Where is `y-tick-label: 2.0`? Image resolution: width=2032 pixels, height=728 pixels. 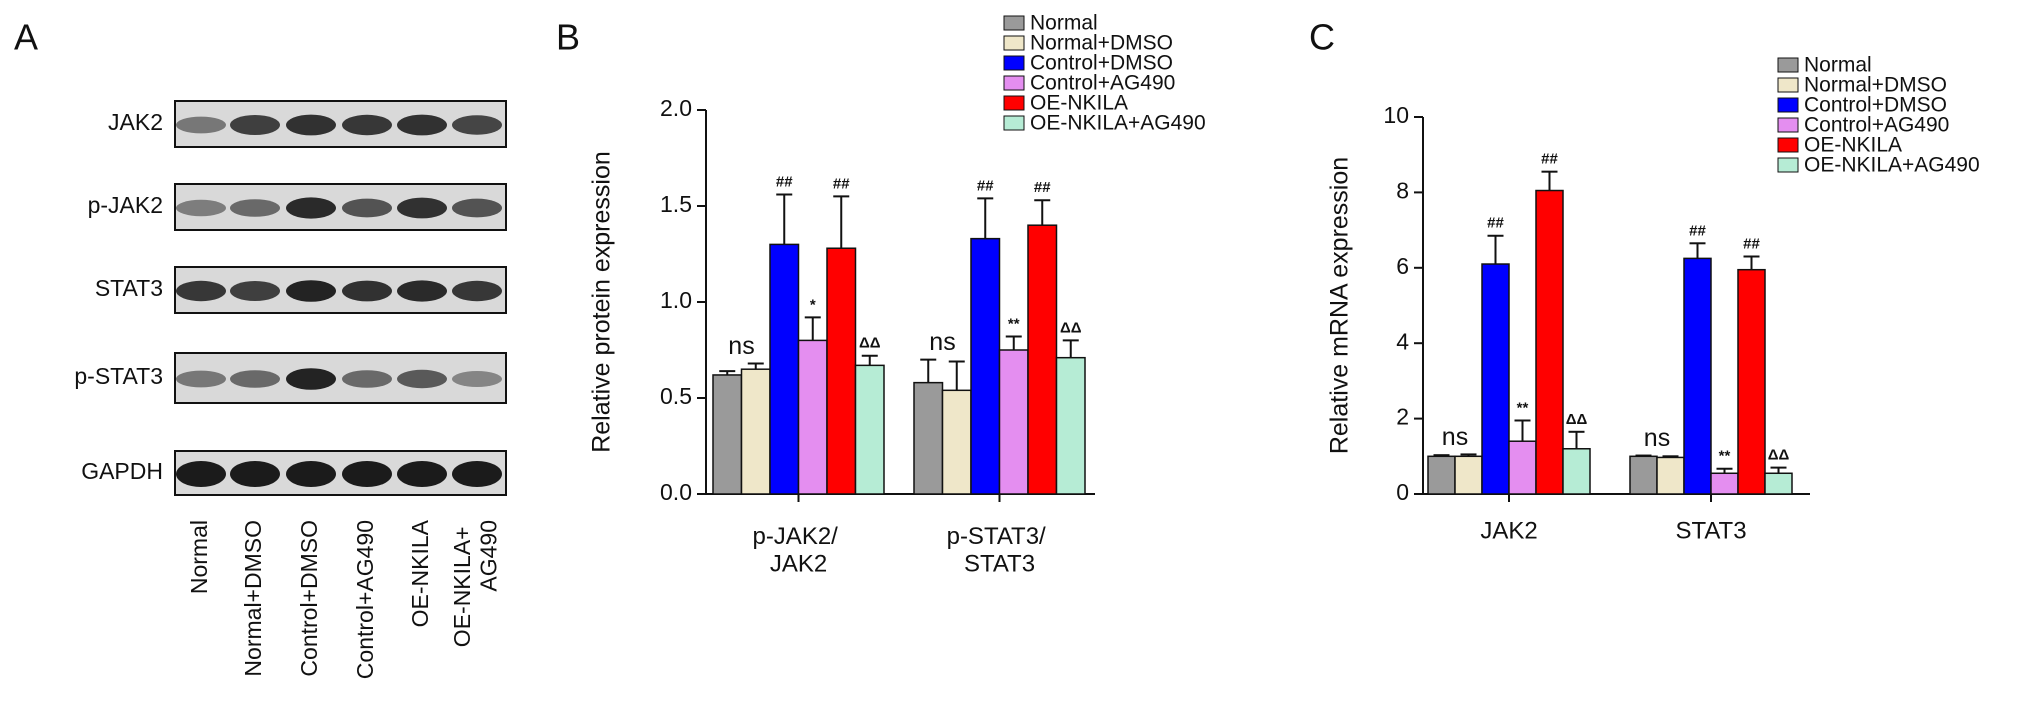
y-tick-label: 2.0 is located at coordinates (676, 108).